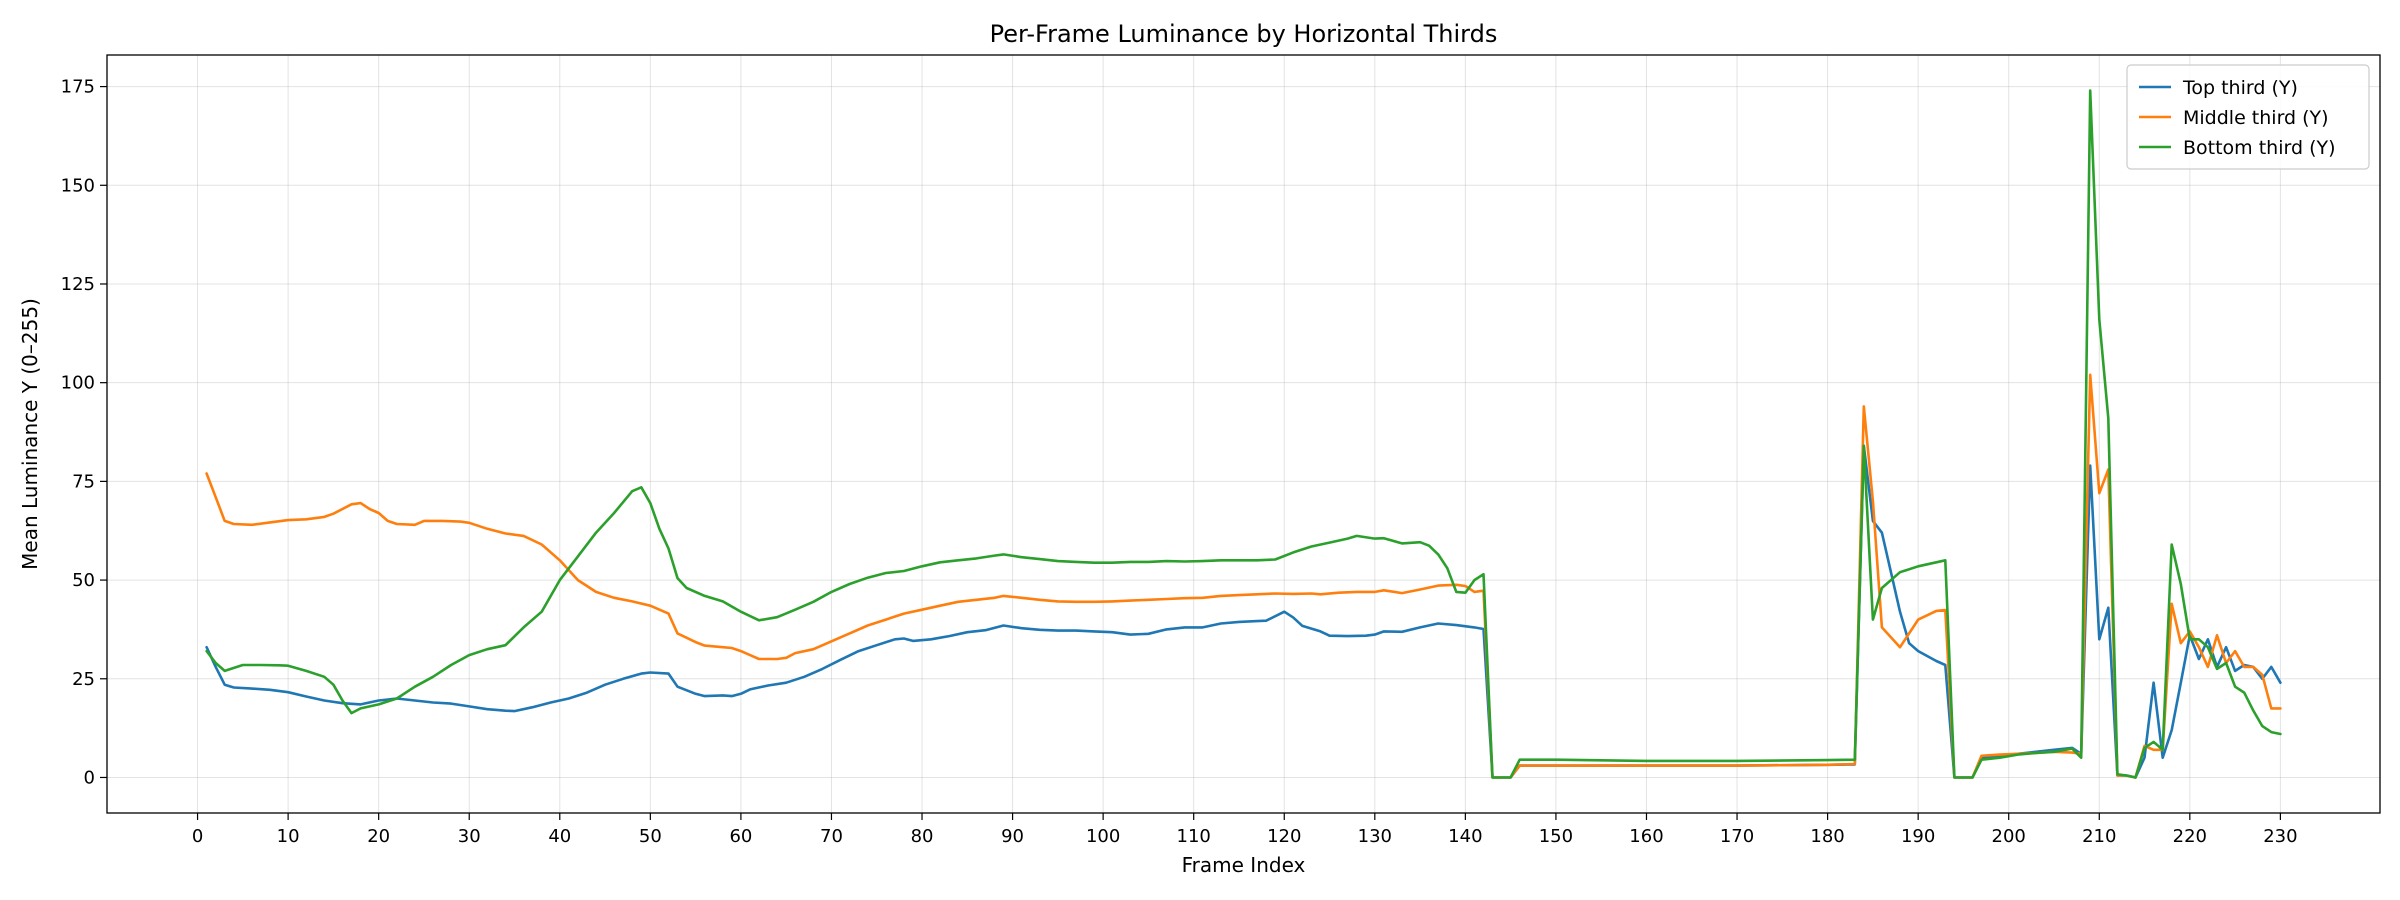 The image size is (2400, 900). Describe the element at coordinates (30, 434) in the screenshot. I see `y-axis-label: Mean Luminance Y (0–255)` at that location.